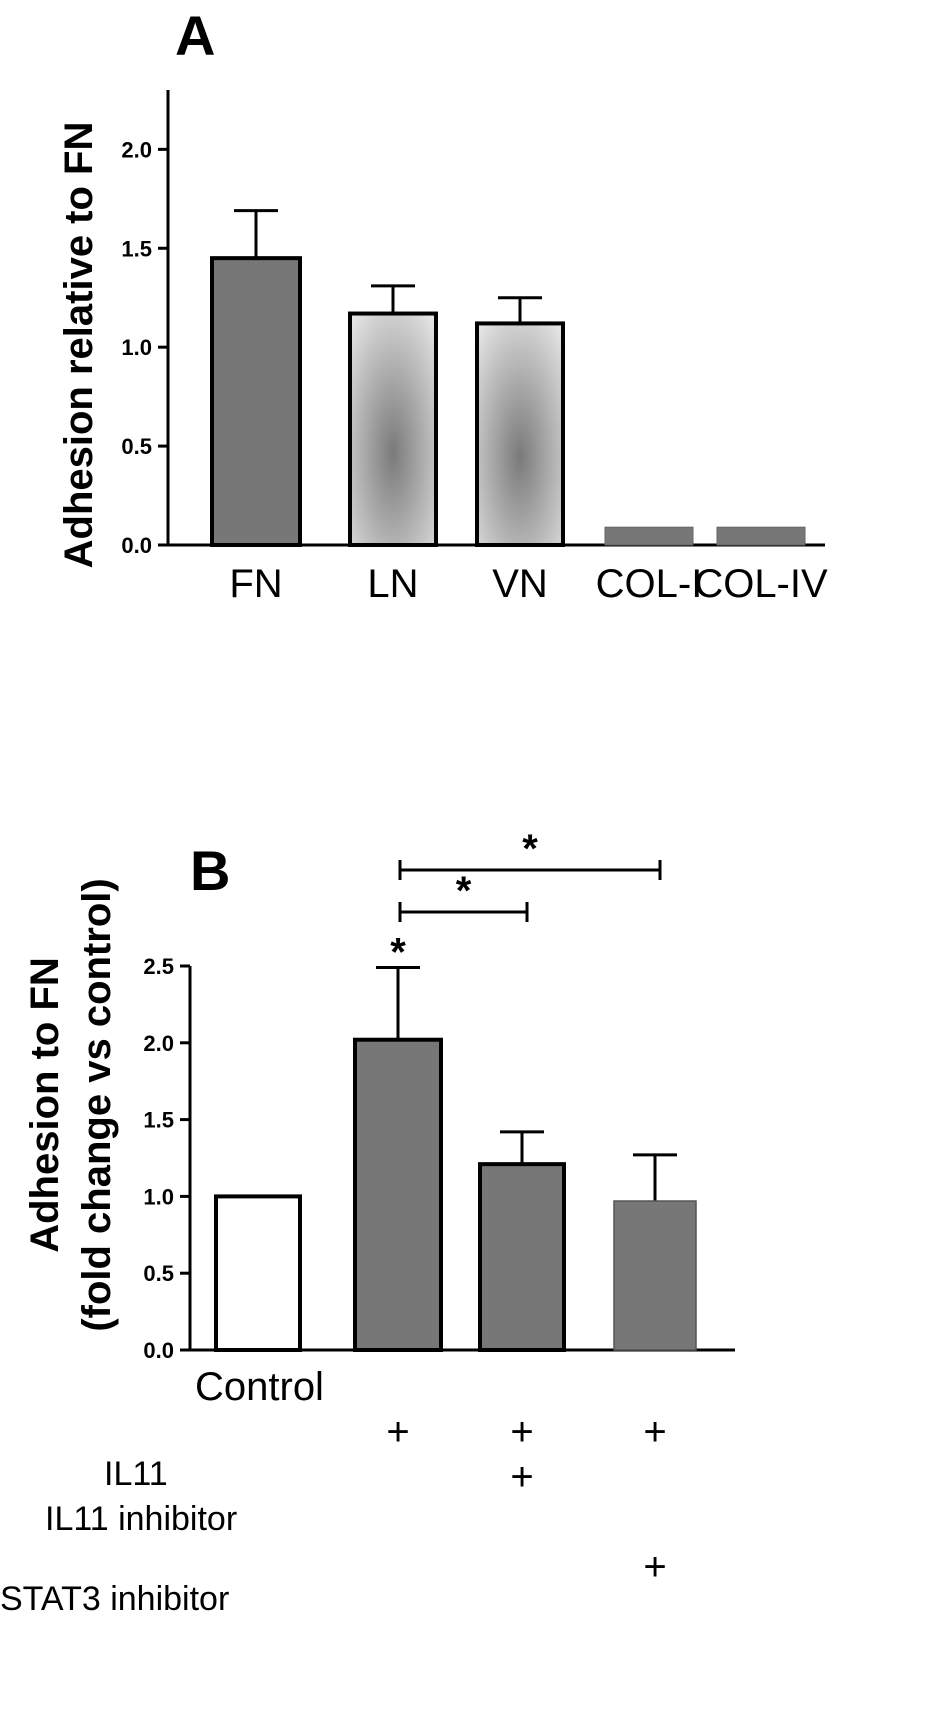 Image resolution: width=945 pixels, height=1720 pixels. What do you see at coordinates (392, 584) in the screenshot?
I see `panel-a-x-tick-label: LN` at bounding box center [392, 584].